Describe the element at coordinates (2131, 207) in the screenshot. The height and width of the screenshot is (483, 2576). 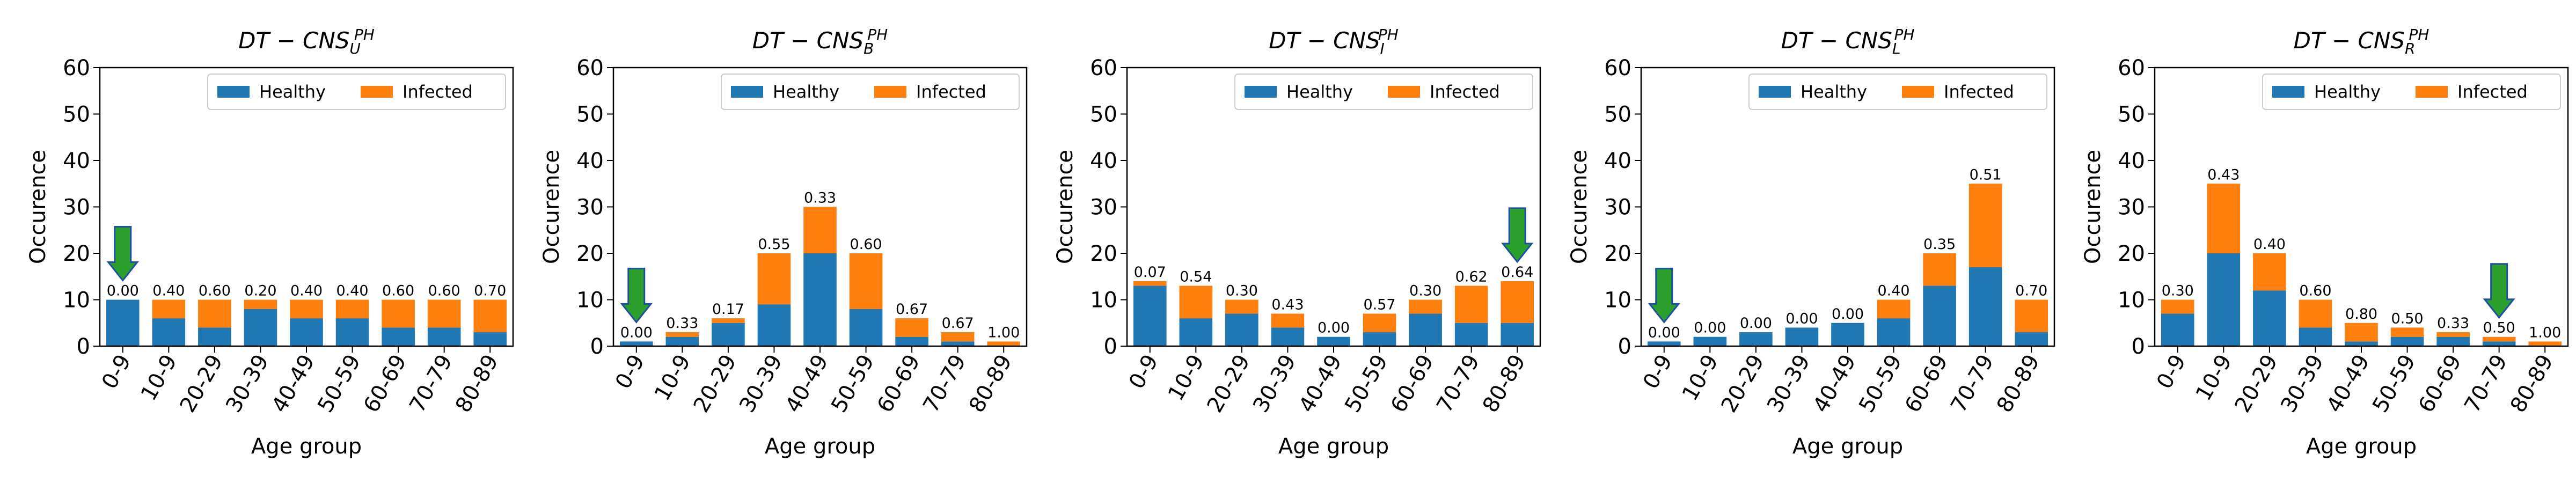
I see `y-tick-label: 30` at that location.